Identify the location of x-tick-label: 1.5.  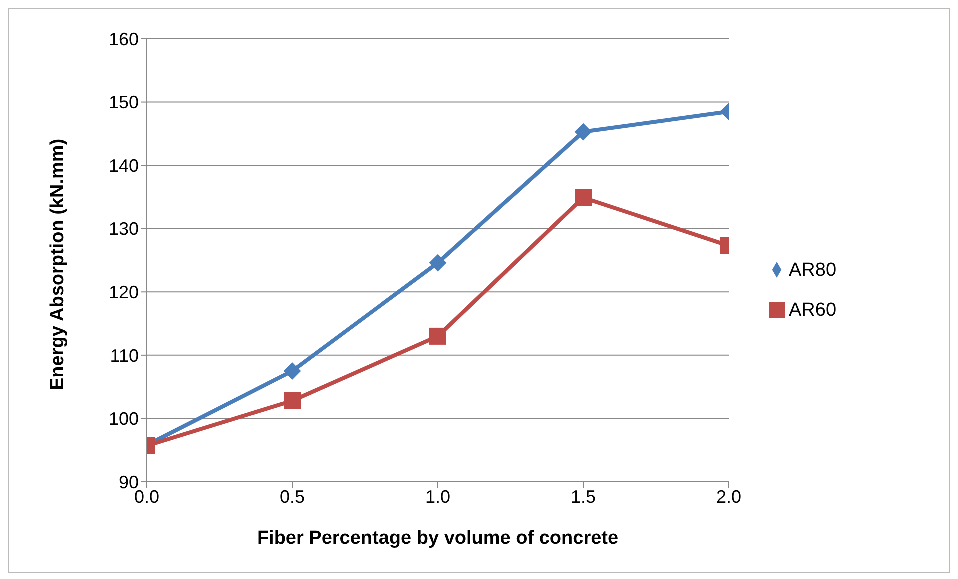
(583, 496).